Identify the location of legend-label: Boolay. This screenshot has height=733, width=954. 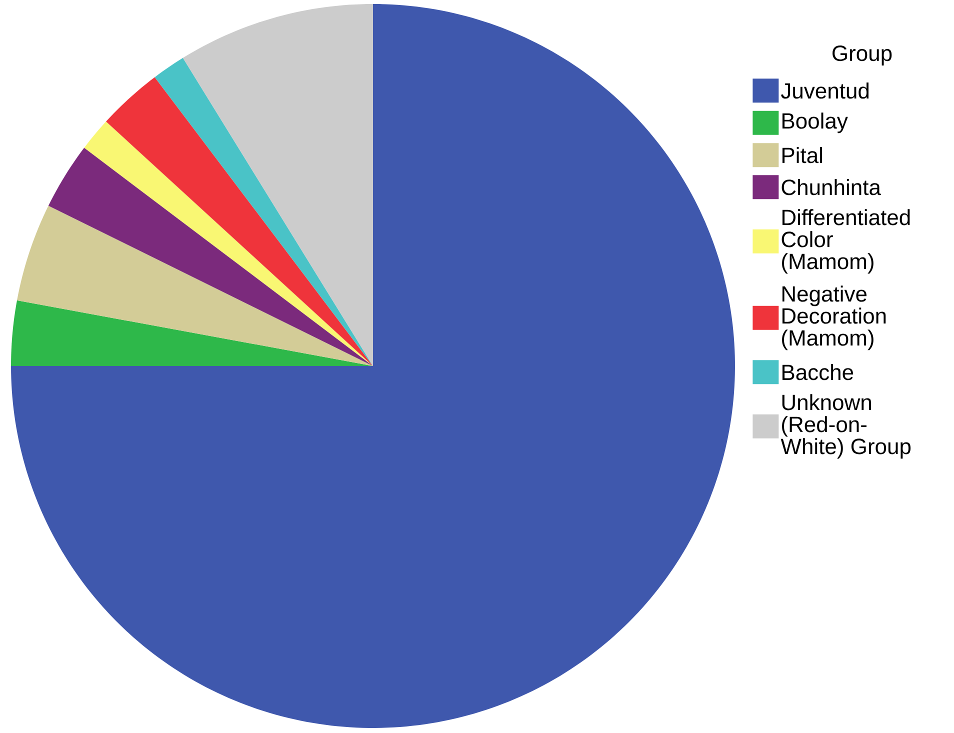
(815, 123).